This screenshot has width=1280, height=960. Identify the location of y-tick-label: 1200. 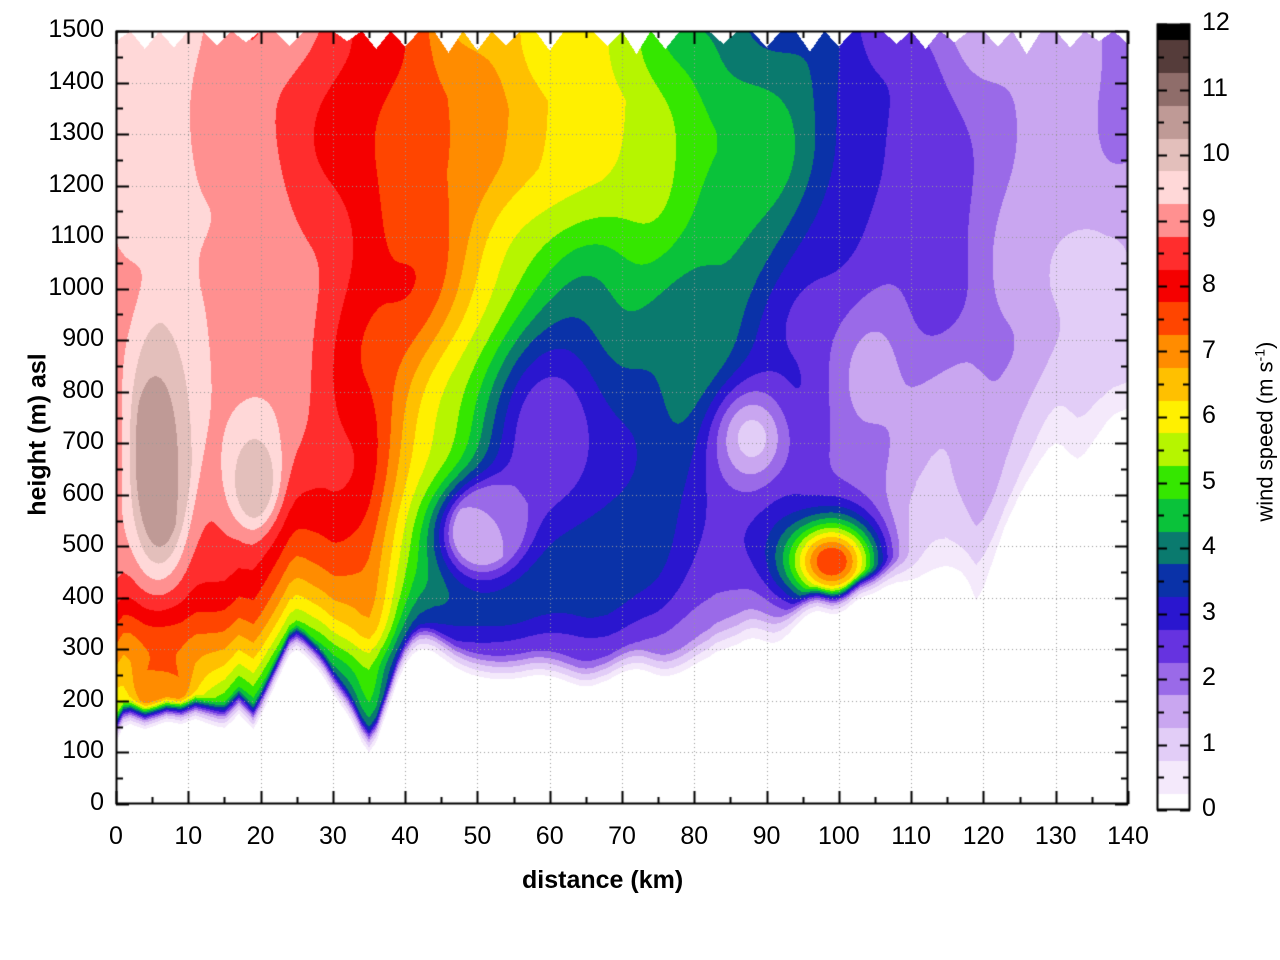
(76, 183).